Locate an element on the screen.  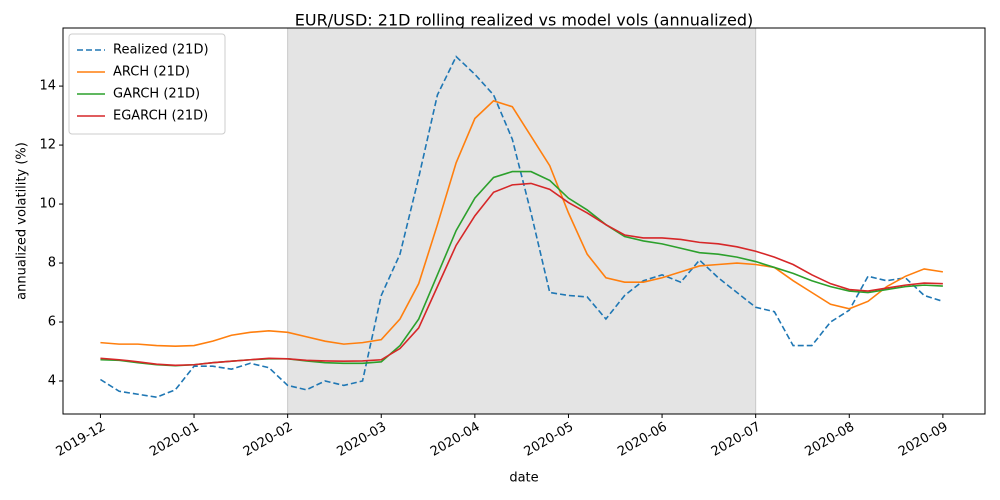
legend-box is located at coordinates (147, 84).